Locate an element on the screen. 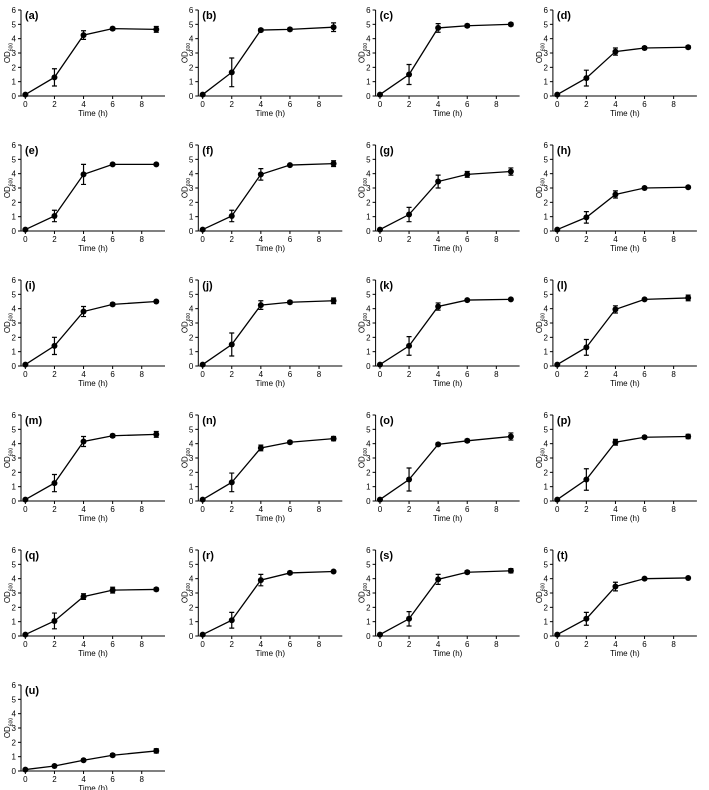 This screenshot has width=709, height=790. panel-title: (n) is located at coordinates (209, 421).